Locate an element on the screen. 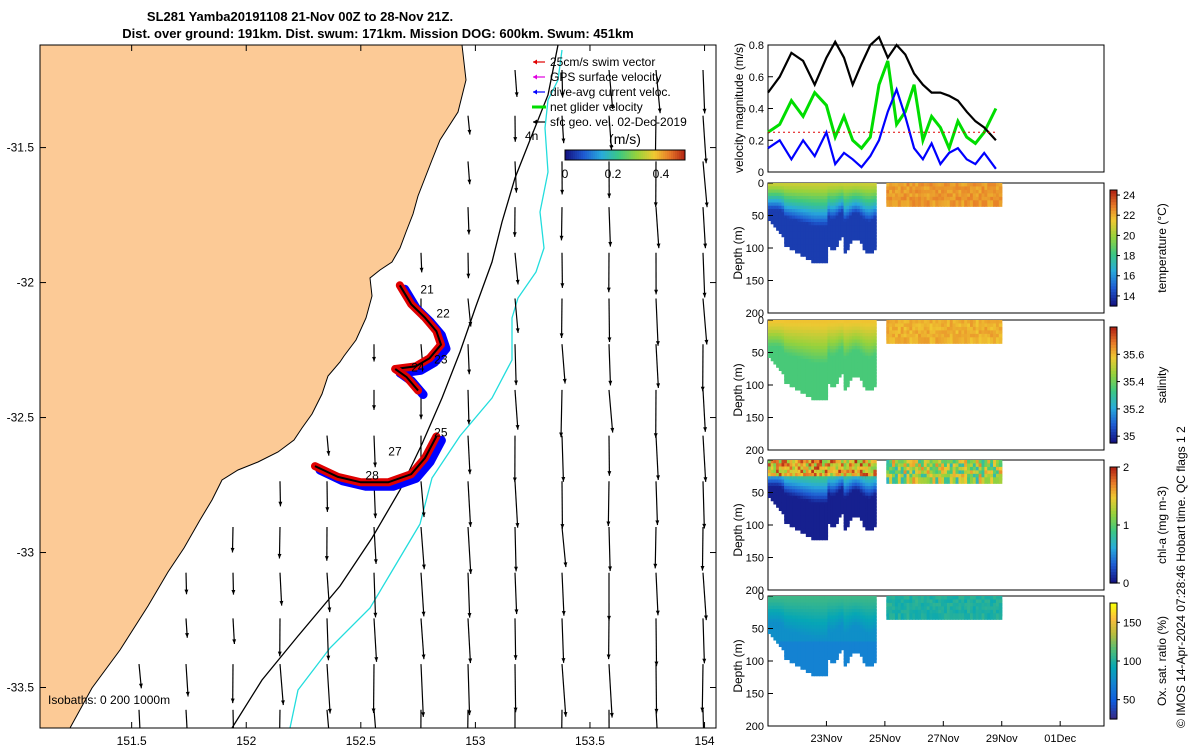 Image resolution: width=1200 pixels, height=750 pixels. profile-colorbar-tick: 35 is located at coordinates (1129, 437).